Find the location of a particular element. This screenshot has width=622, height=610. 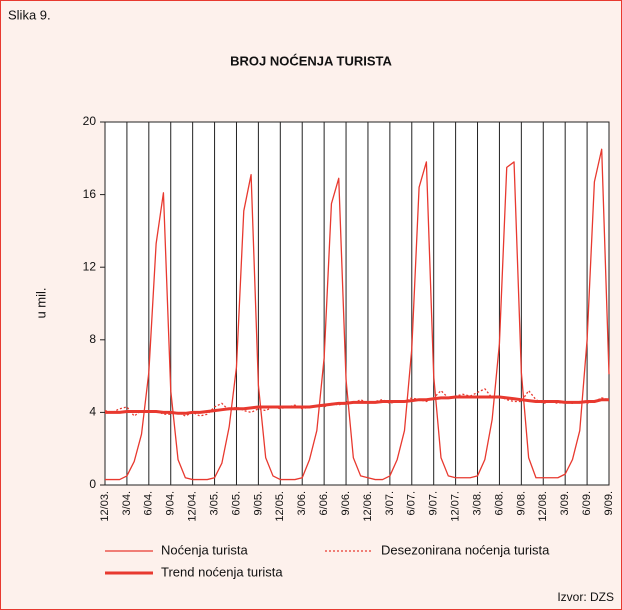

x-tick-label: 9/07. is located at coordinates (434, 503).